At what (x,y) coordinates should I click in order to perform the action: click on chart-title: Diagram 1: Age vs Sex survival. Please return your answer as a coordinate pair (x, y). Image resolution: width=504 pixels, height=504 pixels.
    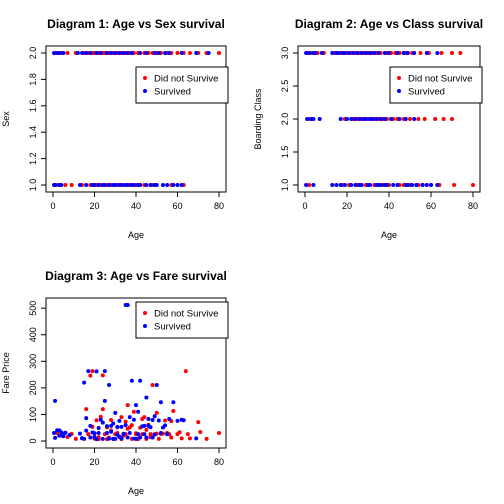
    Looking at the image, I should click on (136, 24).